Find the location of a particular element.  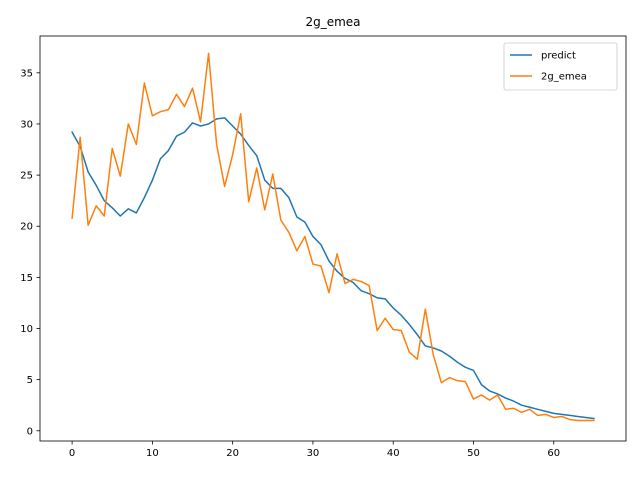

x-tick-label: 20 is located at coordinates (232, 453).